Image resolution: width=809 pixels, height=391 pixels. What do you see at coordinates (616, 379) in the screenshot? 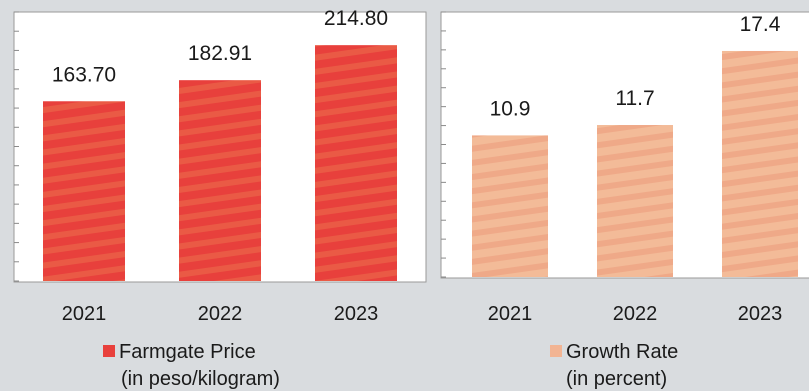
I see `legend-sublabel-growth: (in percent)` at bounding box center [616, 379].